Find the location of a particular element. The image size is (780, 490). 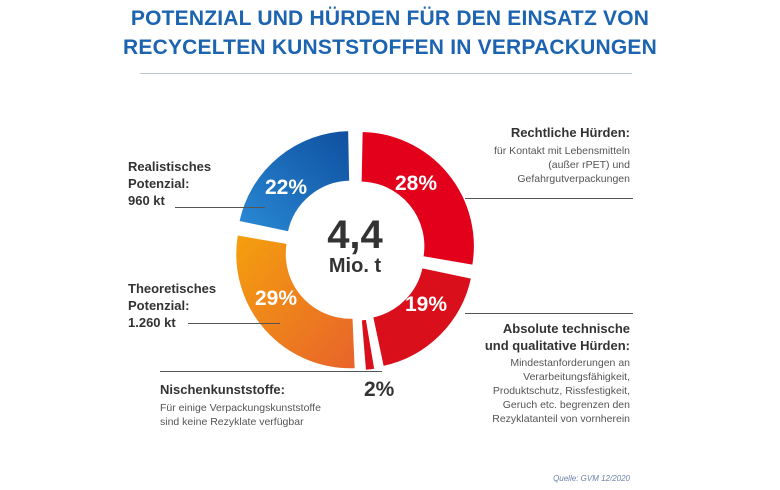

niche-desc-1: Für einige Verpackungskunststoffe is located at coordinates (240, 408).